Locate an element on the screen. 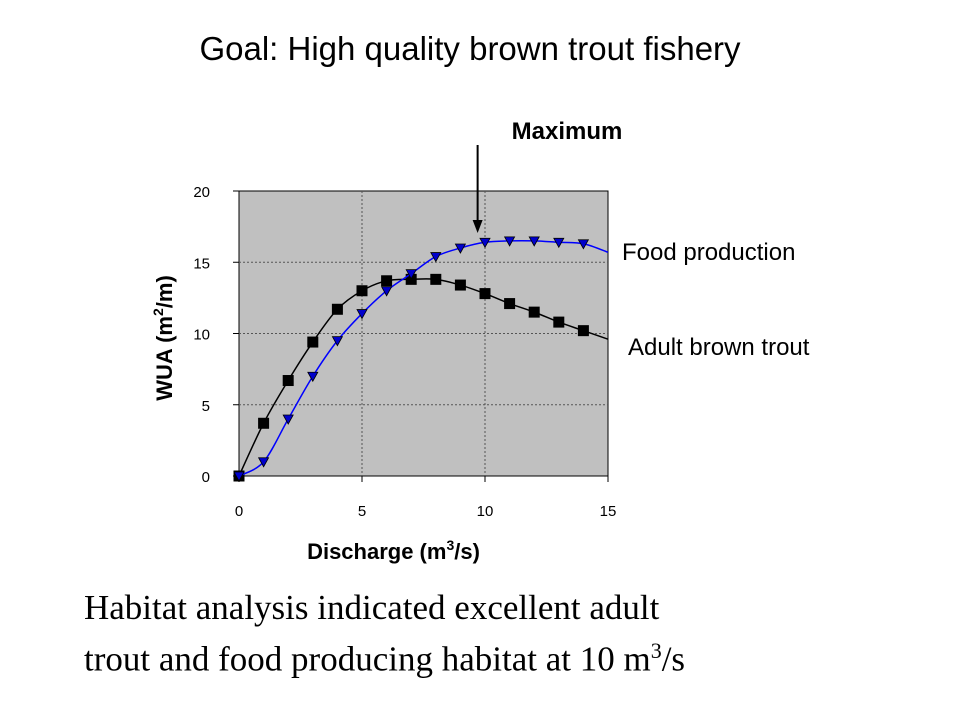  food-production-label: Food production is located at coordinates (708, 252).